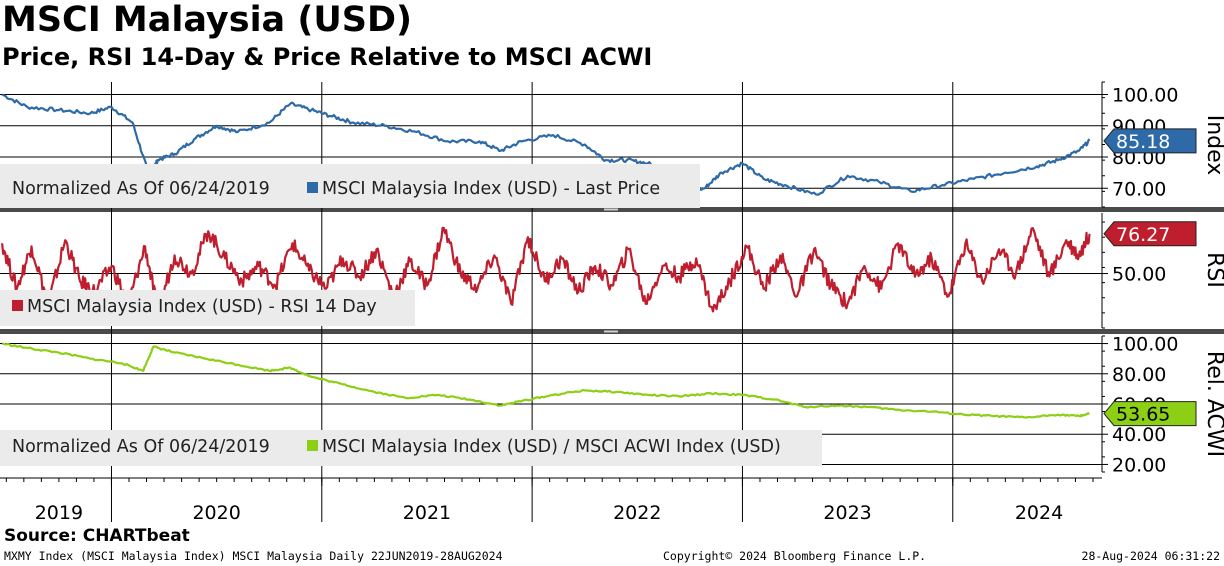 This screenshot has height=566, width=1224. What do you see at coordinates (207, 20) in the screenshot?
I see `chart-title: MSCI Malaysia (USD)` at bounding box center [207, 20].